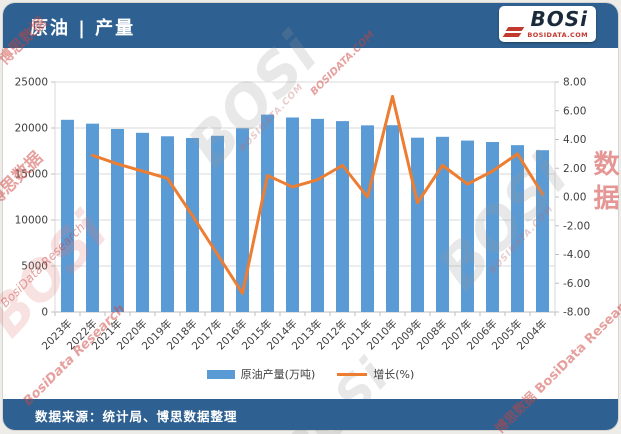 The image size is (621, 434). I want to click on y-axis-label-right: -8.00, so click(576, 313).